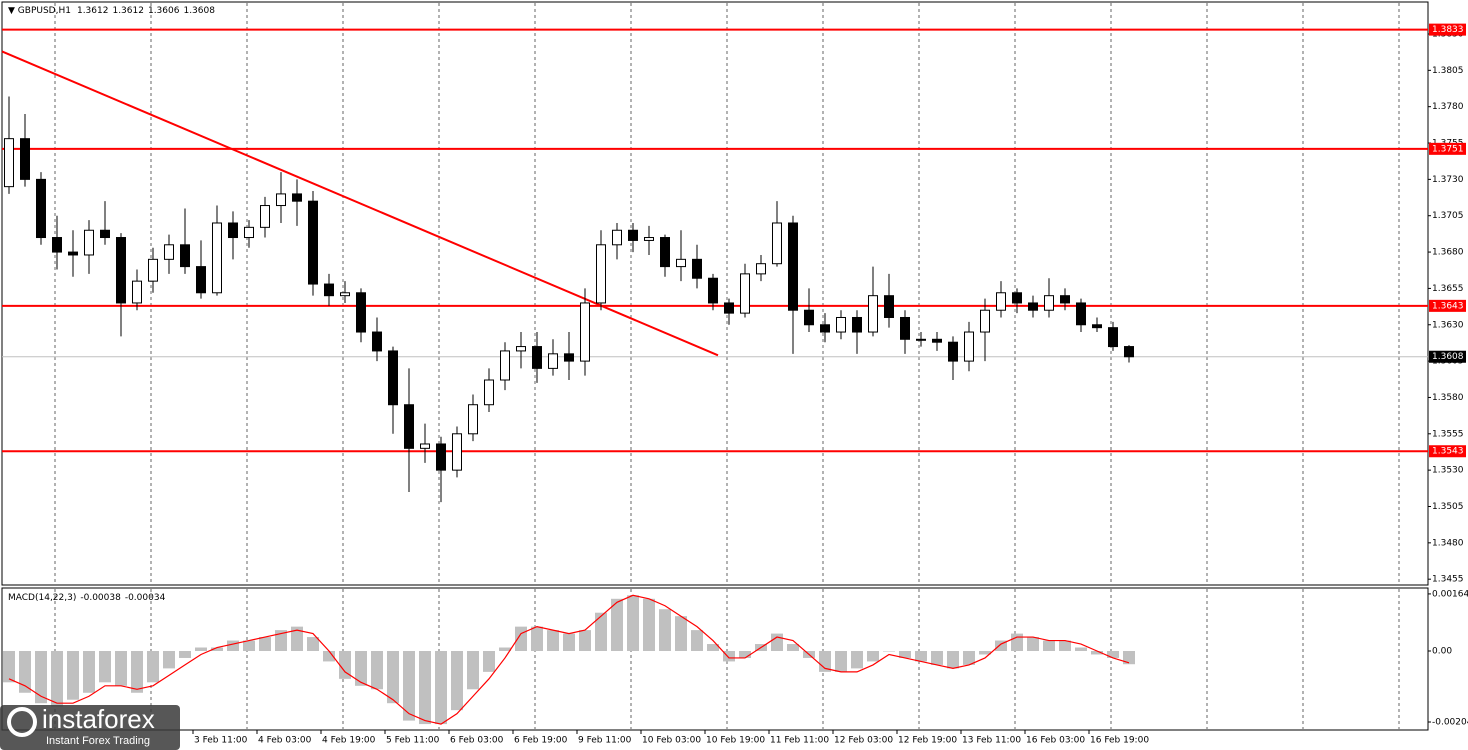 The height and width of the screenshot is (750, 1468). What do you see at coordinates (111, 11) in the screenshot?
I see `chart-header: ▼ GBPUSD,H1 1.3612 1.3612 1.3606 1.3608` at bounding box center [111, 11].